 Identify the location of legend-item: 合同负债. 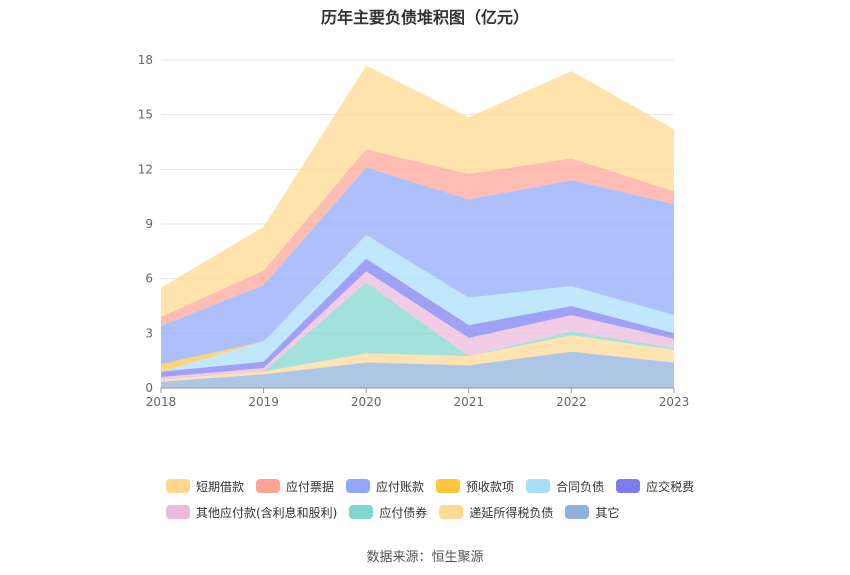
(565, 486).